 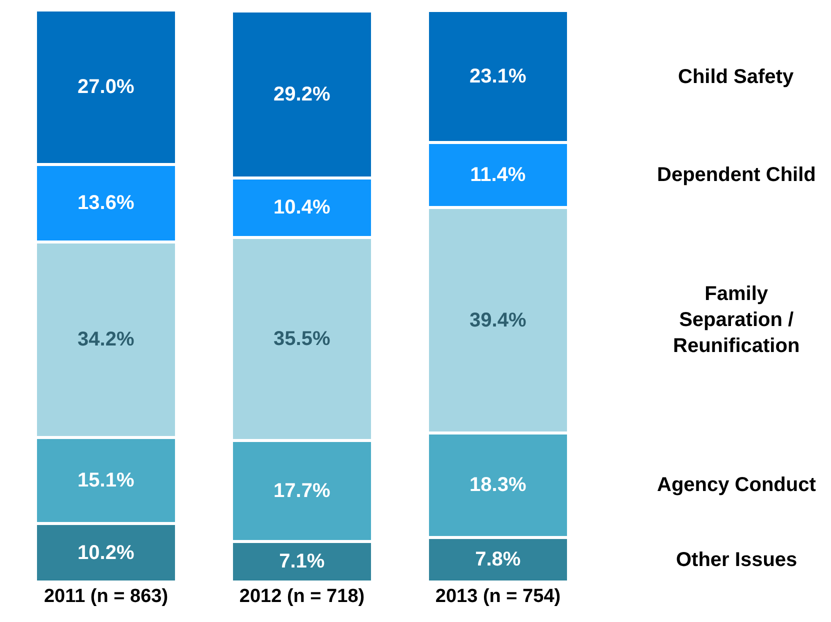 I want to click on data-label: 18.3%, so click(x=498, y=485).